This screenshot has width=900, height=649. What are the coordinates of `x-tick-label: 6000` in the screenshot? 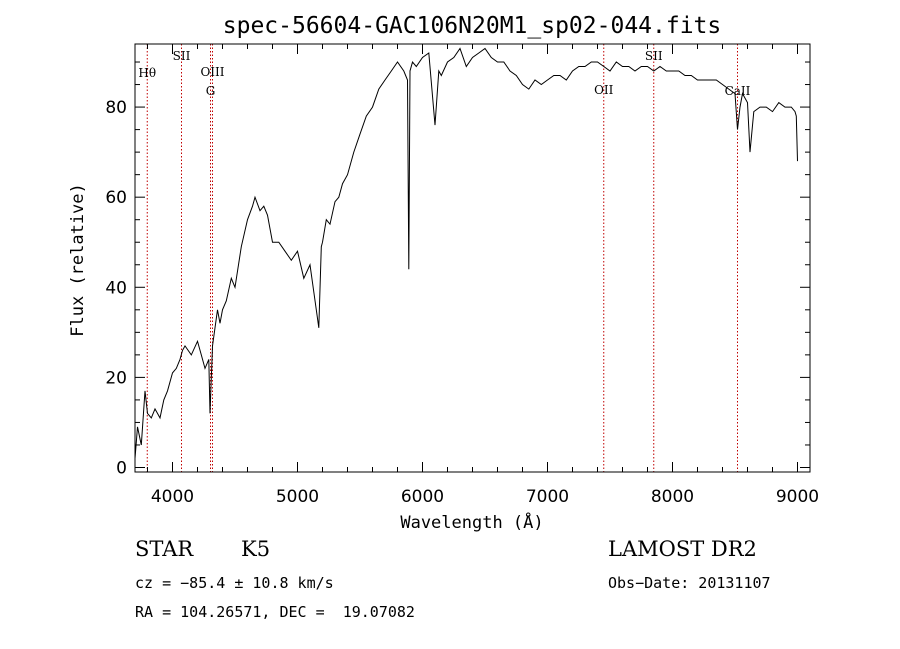 It's located at (422, 497).